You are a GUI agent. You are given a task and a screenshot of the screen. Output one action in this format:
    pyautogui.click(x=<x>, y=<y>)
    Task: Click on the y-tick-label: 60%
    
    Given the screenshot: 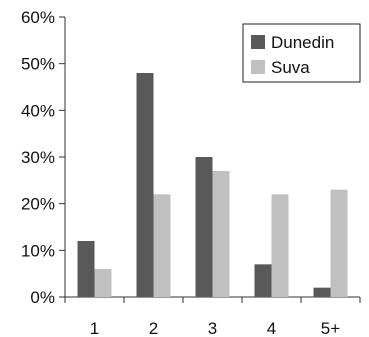 What is the action you would take?
    pyautogui.click(x=38, y=17)
    